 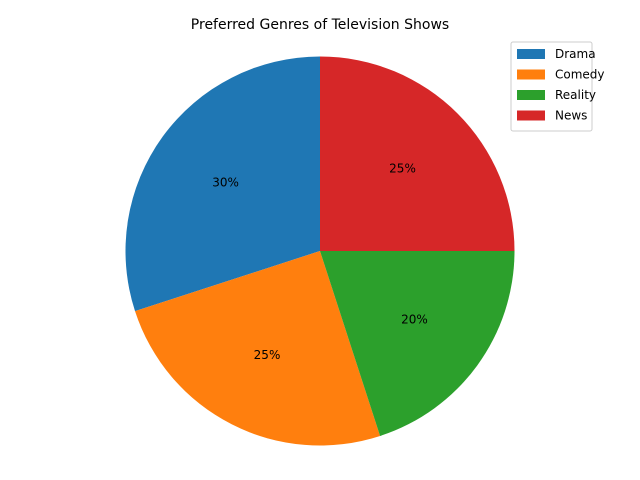 I want to click on pie-label-drama: 30%, so click(x=225, y=182).